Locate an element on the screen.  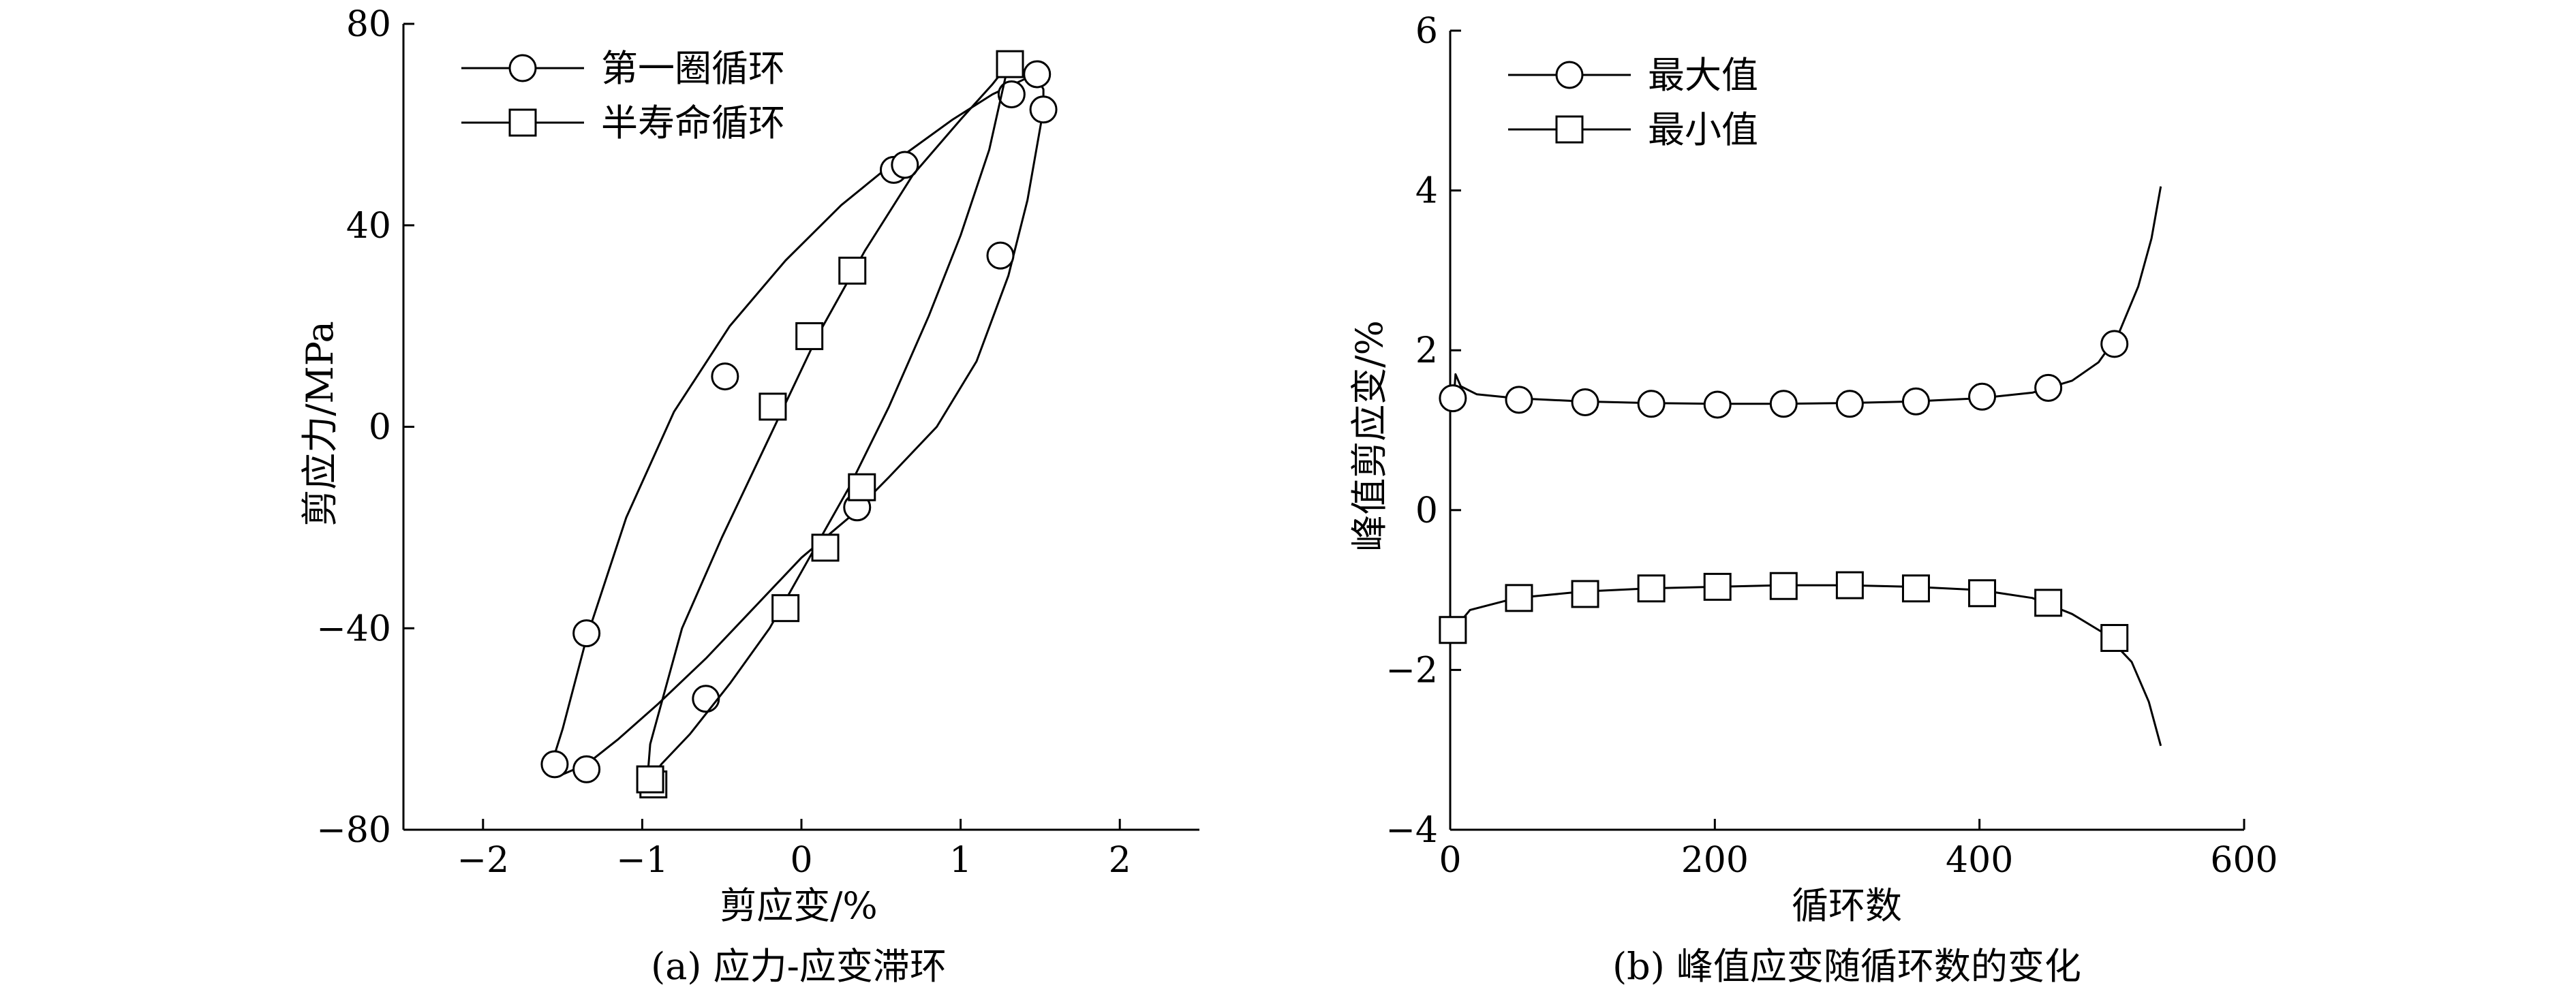
chart-a-y-tick-label: 80 is located at coordinates (369, 24).